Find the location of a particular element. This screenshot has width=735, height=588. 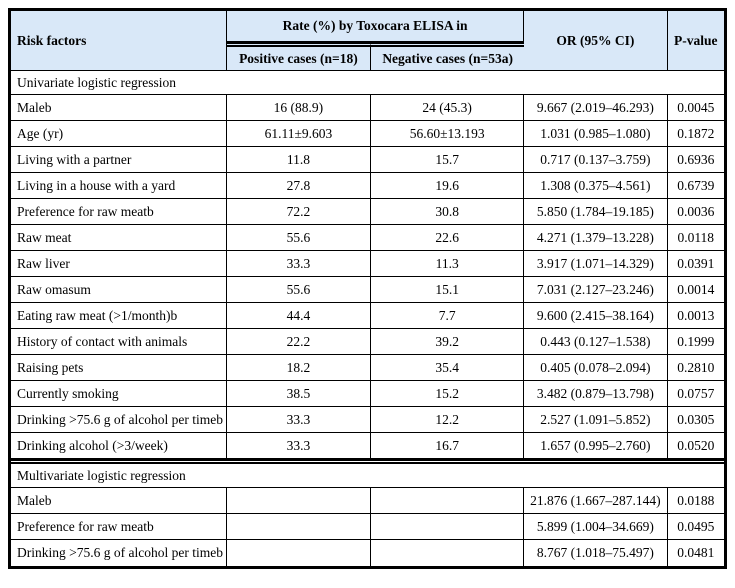

cell-negative: 35.4 is located at coordinates (448, 368).